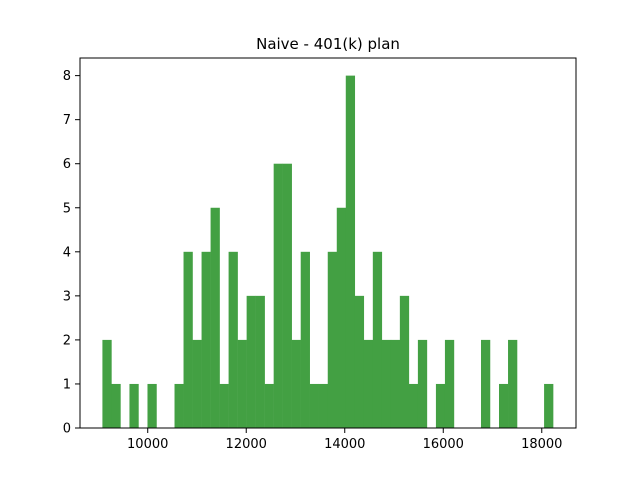  Describe the element at coordinates (71, 253) in the screenshot. I see `y-axis: 0 1 2 3 4 5 6 7 8` at that location.